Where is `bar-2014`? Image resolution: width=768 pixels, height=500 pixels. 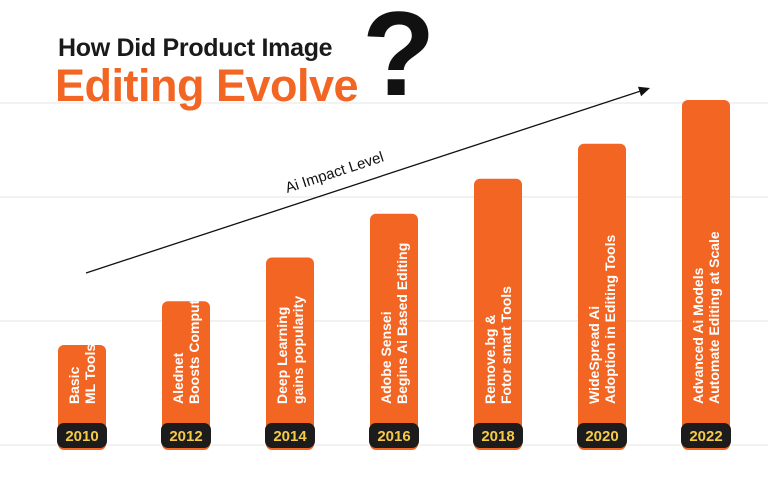
bar-2014 is located at coordinates (290, 353).